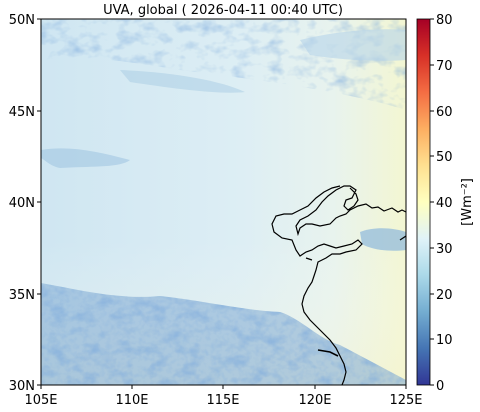 This screenshot has height=412, width=480. Describe the element at coordinates (423, 202) in the screenshot. I see `colorbar-scale` at that location.